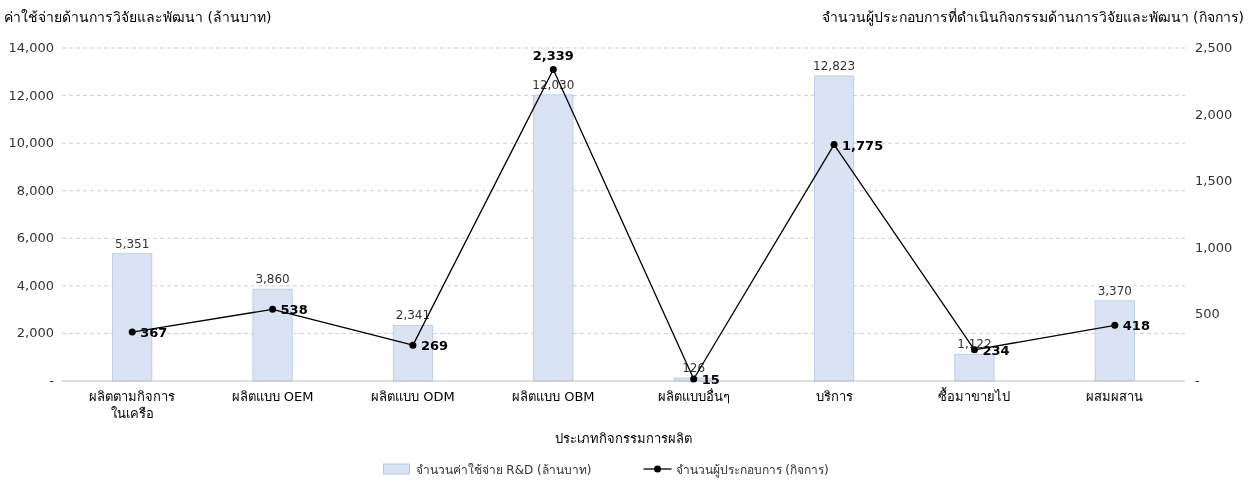 Image resolution: width=1248 pixels, height=486 pixels. Describe the element at coordinates (1136, 326) in the screenshot. I see `data-label: 418` at that location.